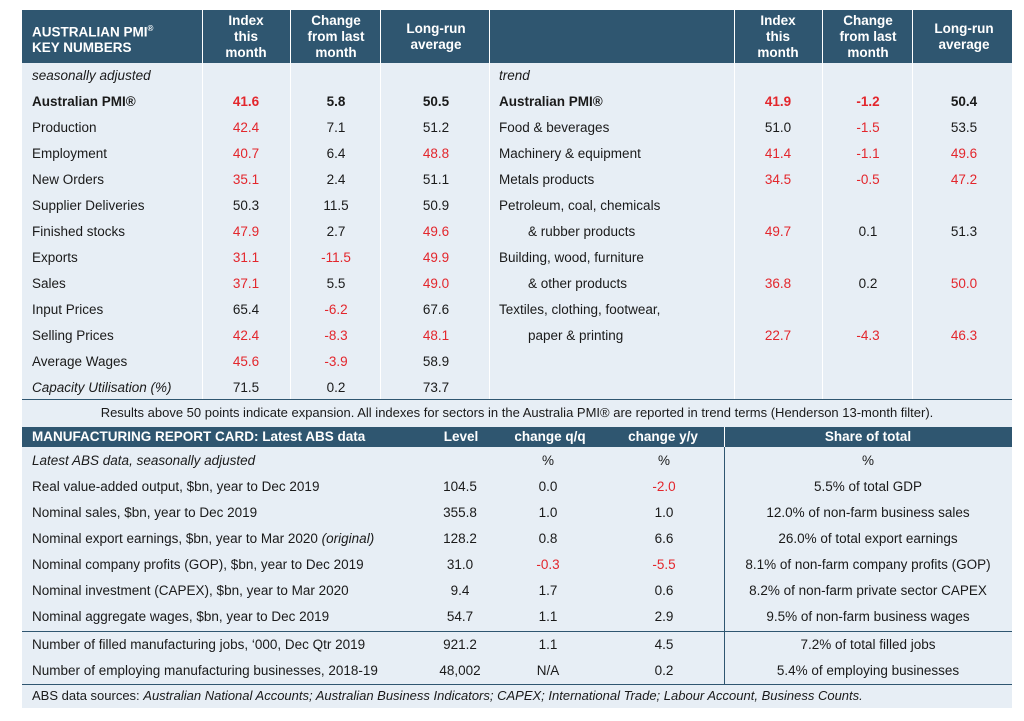 Image resolution: width=1024 pixels, height=721 pixels. Describe the element at coordinates (868, 36) in the screenshot. I see `header-change-right: Change from last month` at that location.